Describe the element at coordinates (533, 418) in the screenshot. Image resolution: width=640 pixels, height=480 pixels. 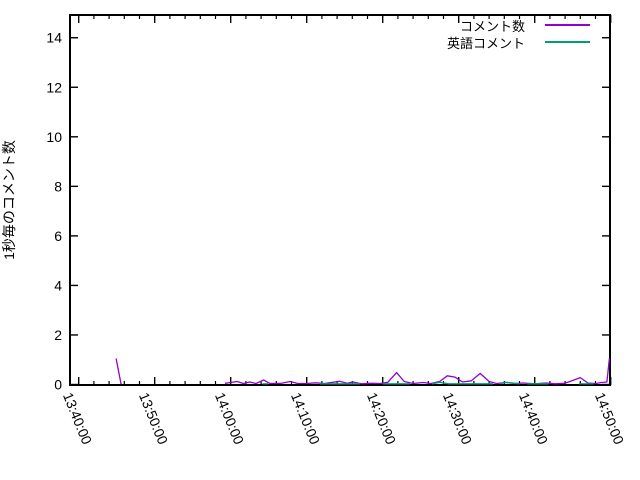
I see `x-tick-label: 14:40:00` at that location.